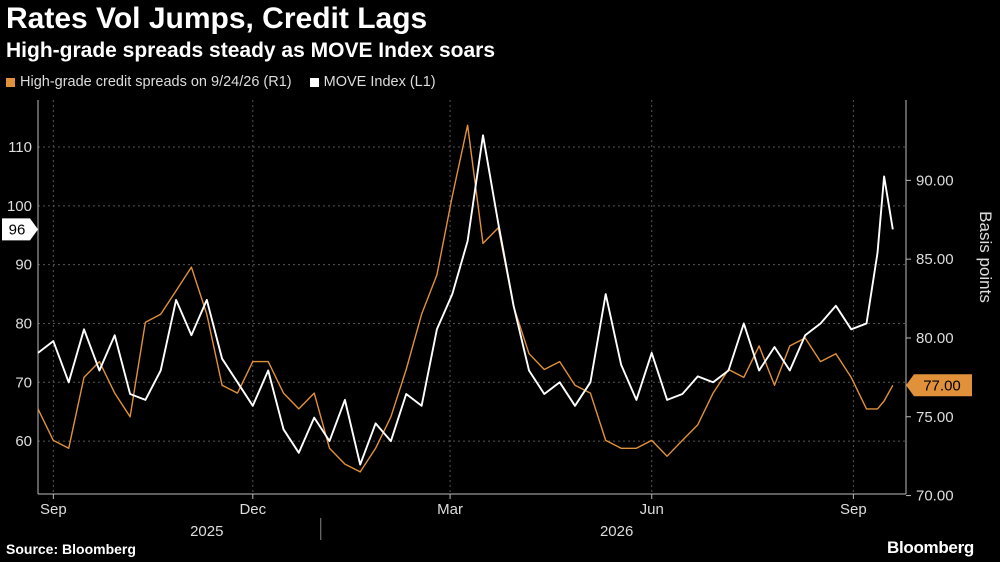 The height and width of the screenshot is (562, 1000). What do you see at coordinates (217, 18) in the screenshot?
I see `chart-title: Rates Vol Jumps, Credit Lags` at bounding box center [217, 18].